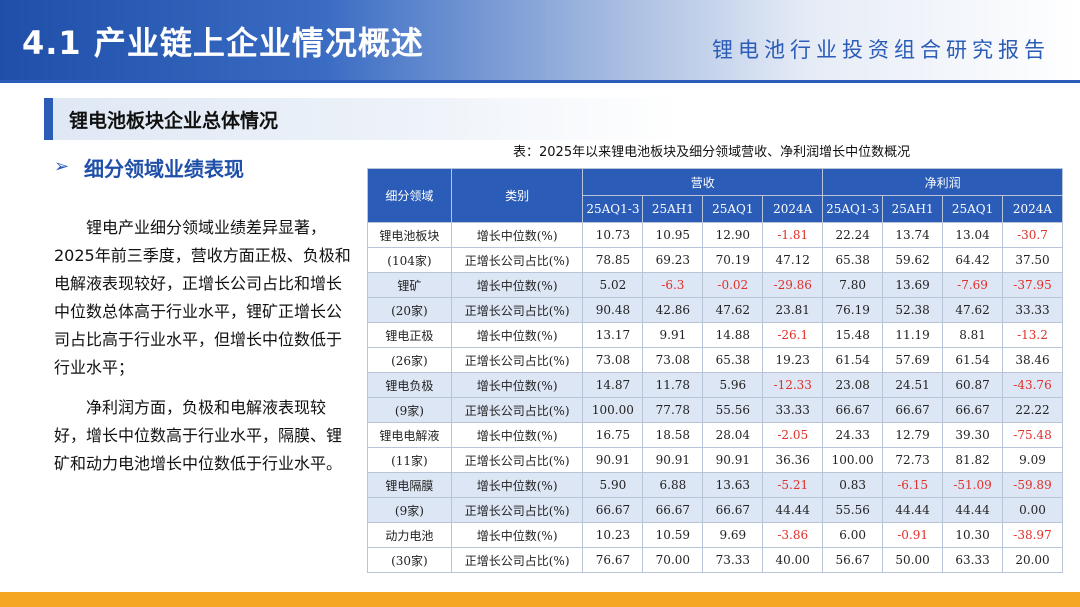 Image resolution: width=1080 pixels, height=607 pixels. Describe the element at coordinates (1032, 535) in the screenshot. I see `table-cell: -38.97` at that location.